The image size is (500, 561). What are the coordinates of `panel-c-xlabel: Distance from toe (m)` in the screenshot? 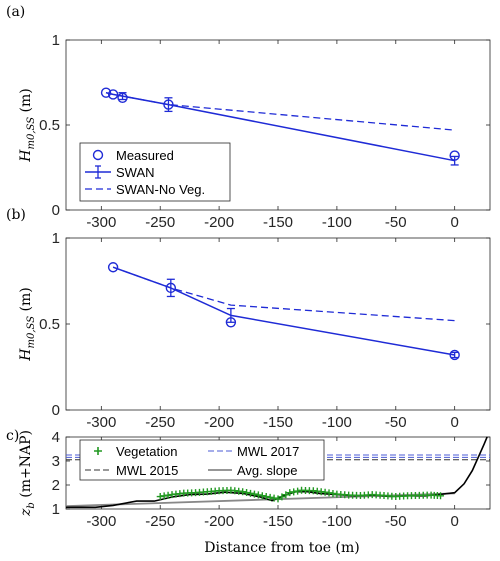 It's located at (281, 548).